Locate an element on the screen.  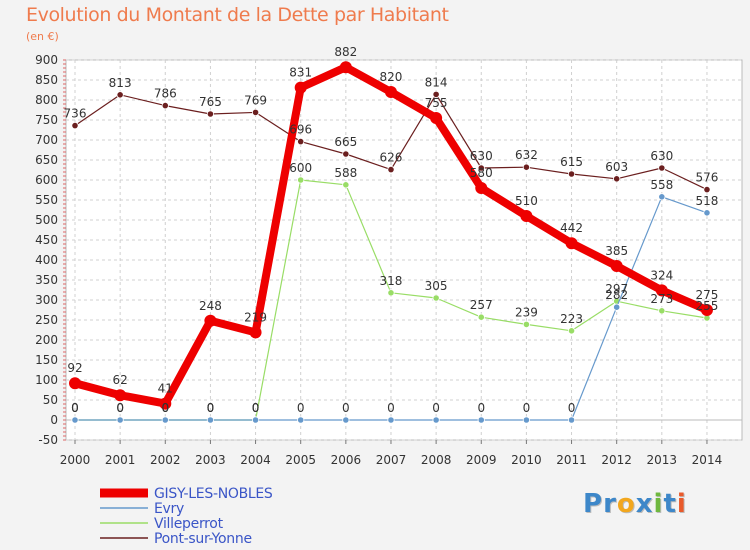
data-label-pont-sur-yonne: 665 is located at coordinates (345, 142).